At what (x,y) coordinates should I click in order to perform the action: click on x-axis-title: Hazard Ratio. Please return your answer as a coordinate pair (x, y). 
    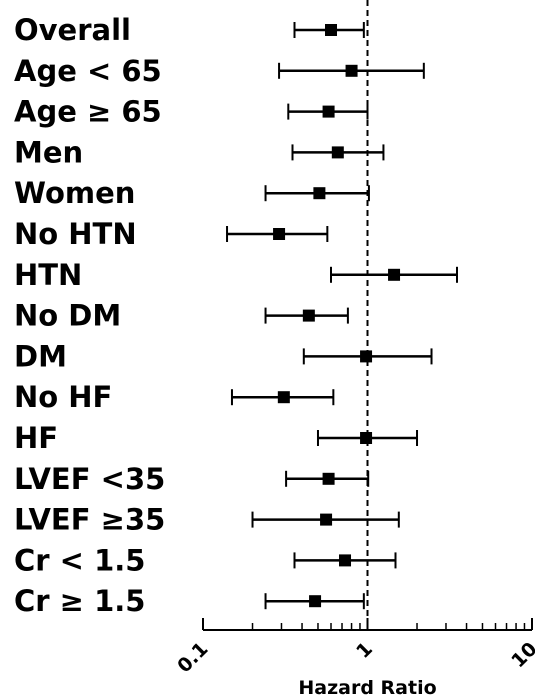
    Looking at the image, I should click on (367, 688).